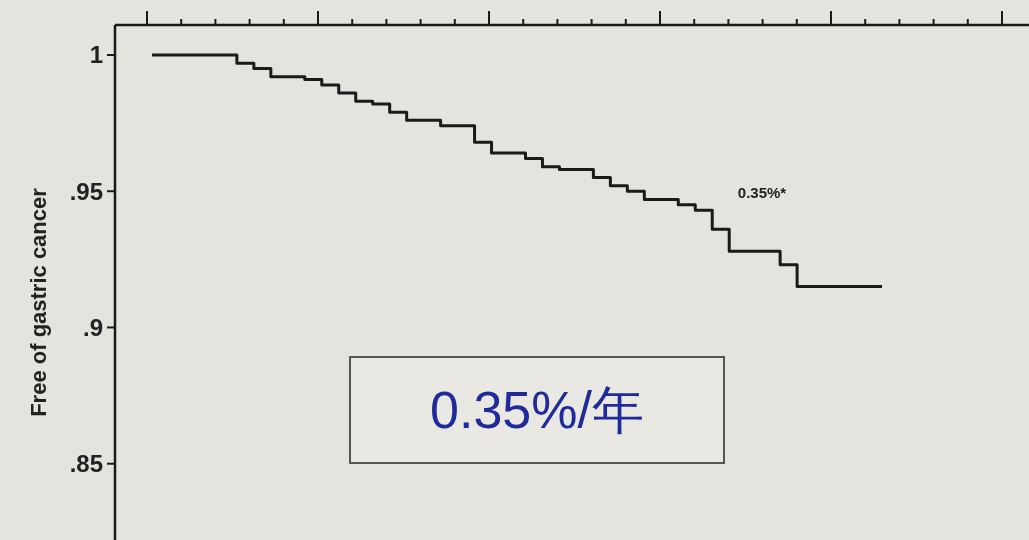 Image resolution: width=1029 pixels, height=540 pixels. What do you see at coordinates (537, 410) in the screenshot?
I see `annotation: 0.35%/年` at bounding box center [537, 410].